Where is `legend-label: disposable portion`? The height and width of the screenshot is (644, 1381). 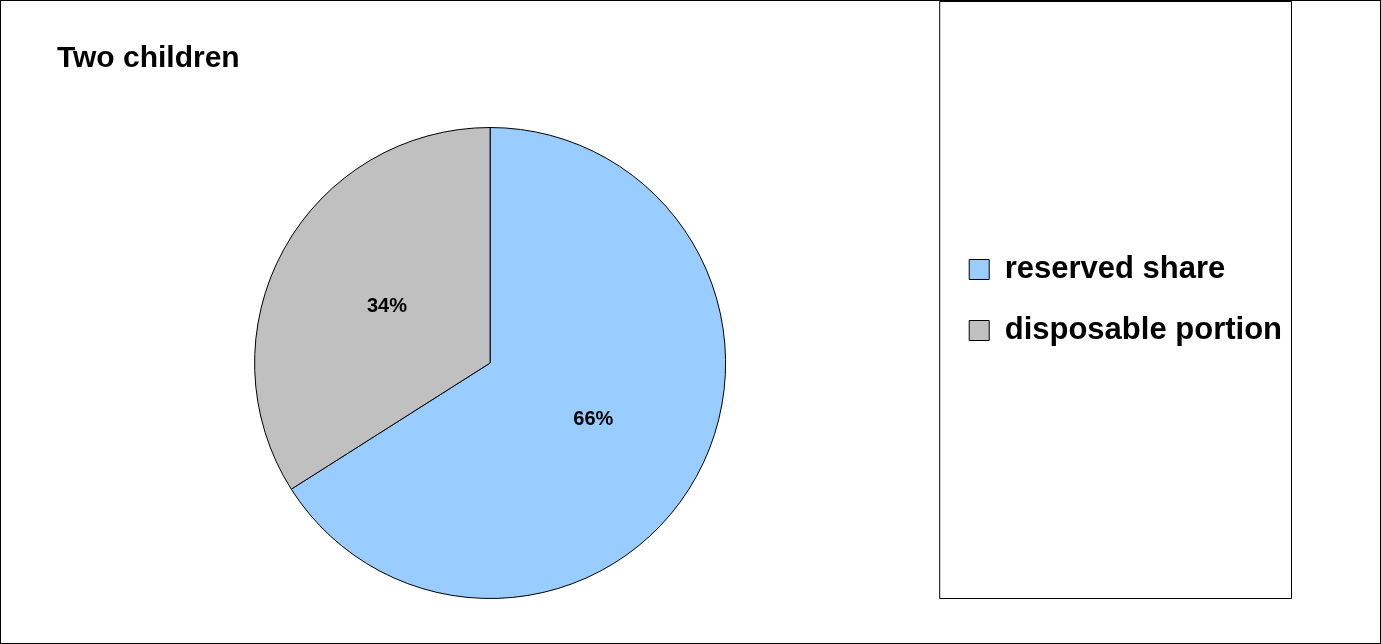
legend-label: disposable portion is located at coordinates (1143, 329).